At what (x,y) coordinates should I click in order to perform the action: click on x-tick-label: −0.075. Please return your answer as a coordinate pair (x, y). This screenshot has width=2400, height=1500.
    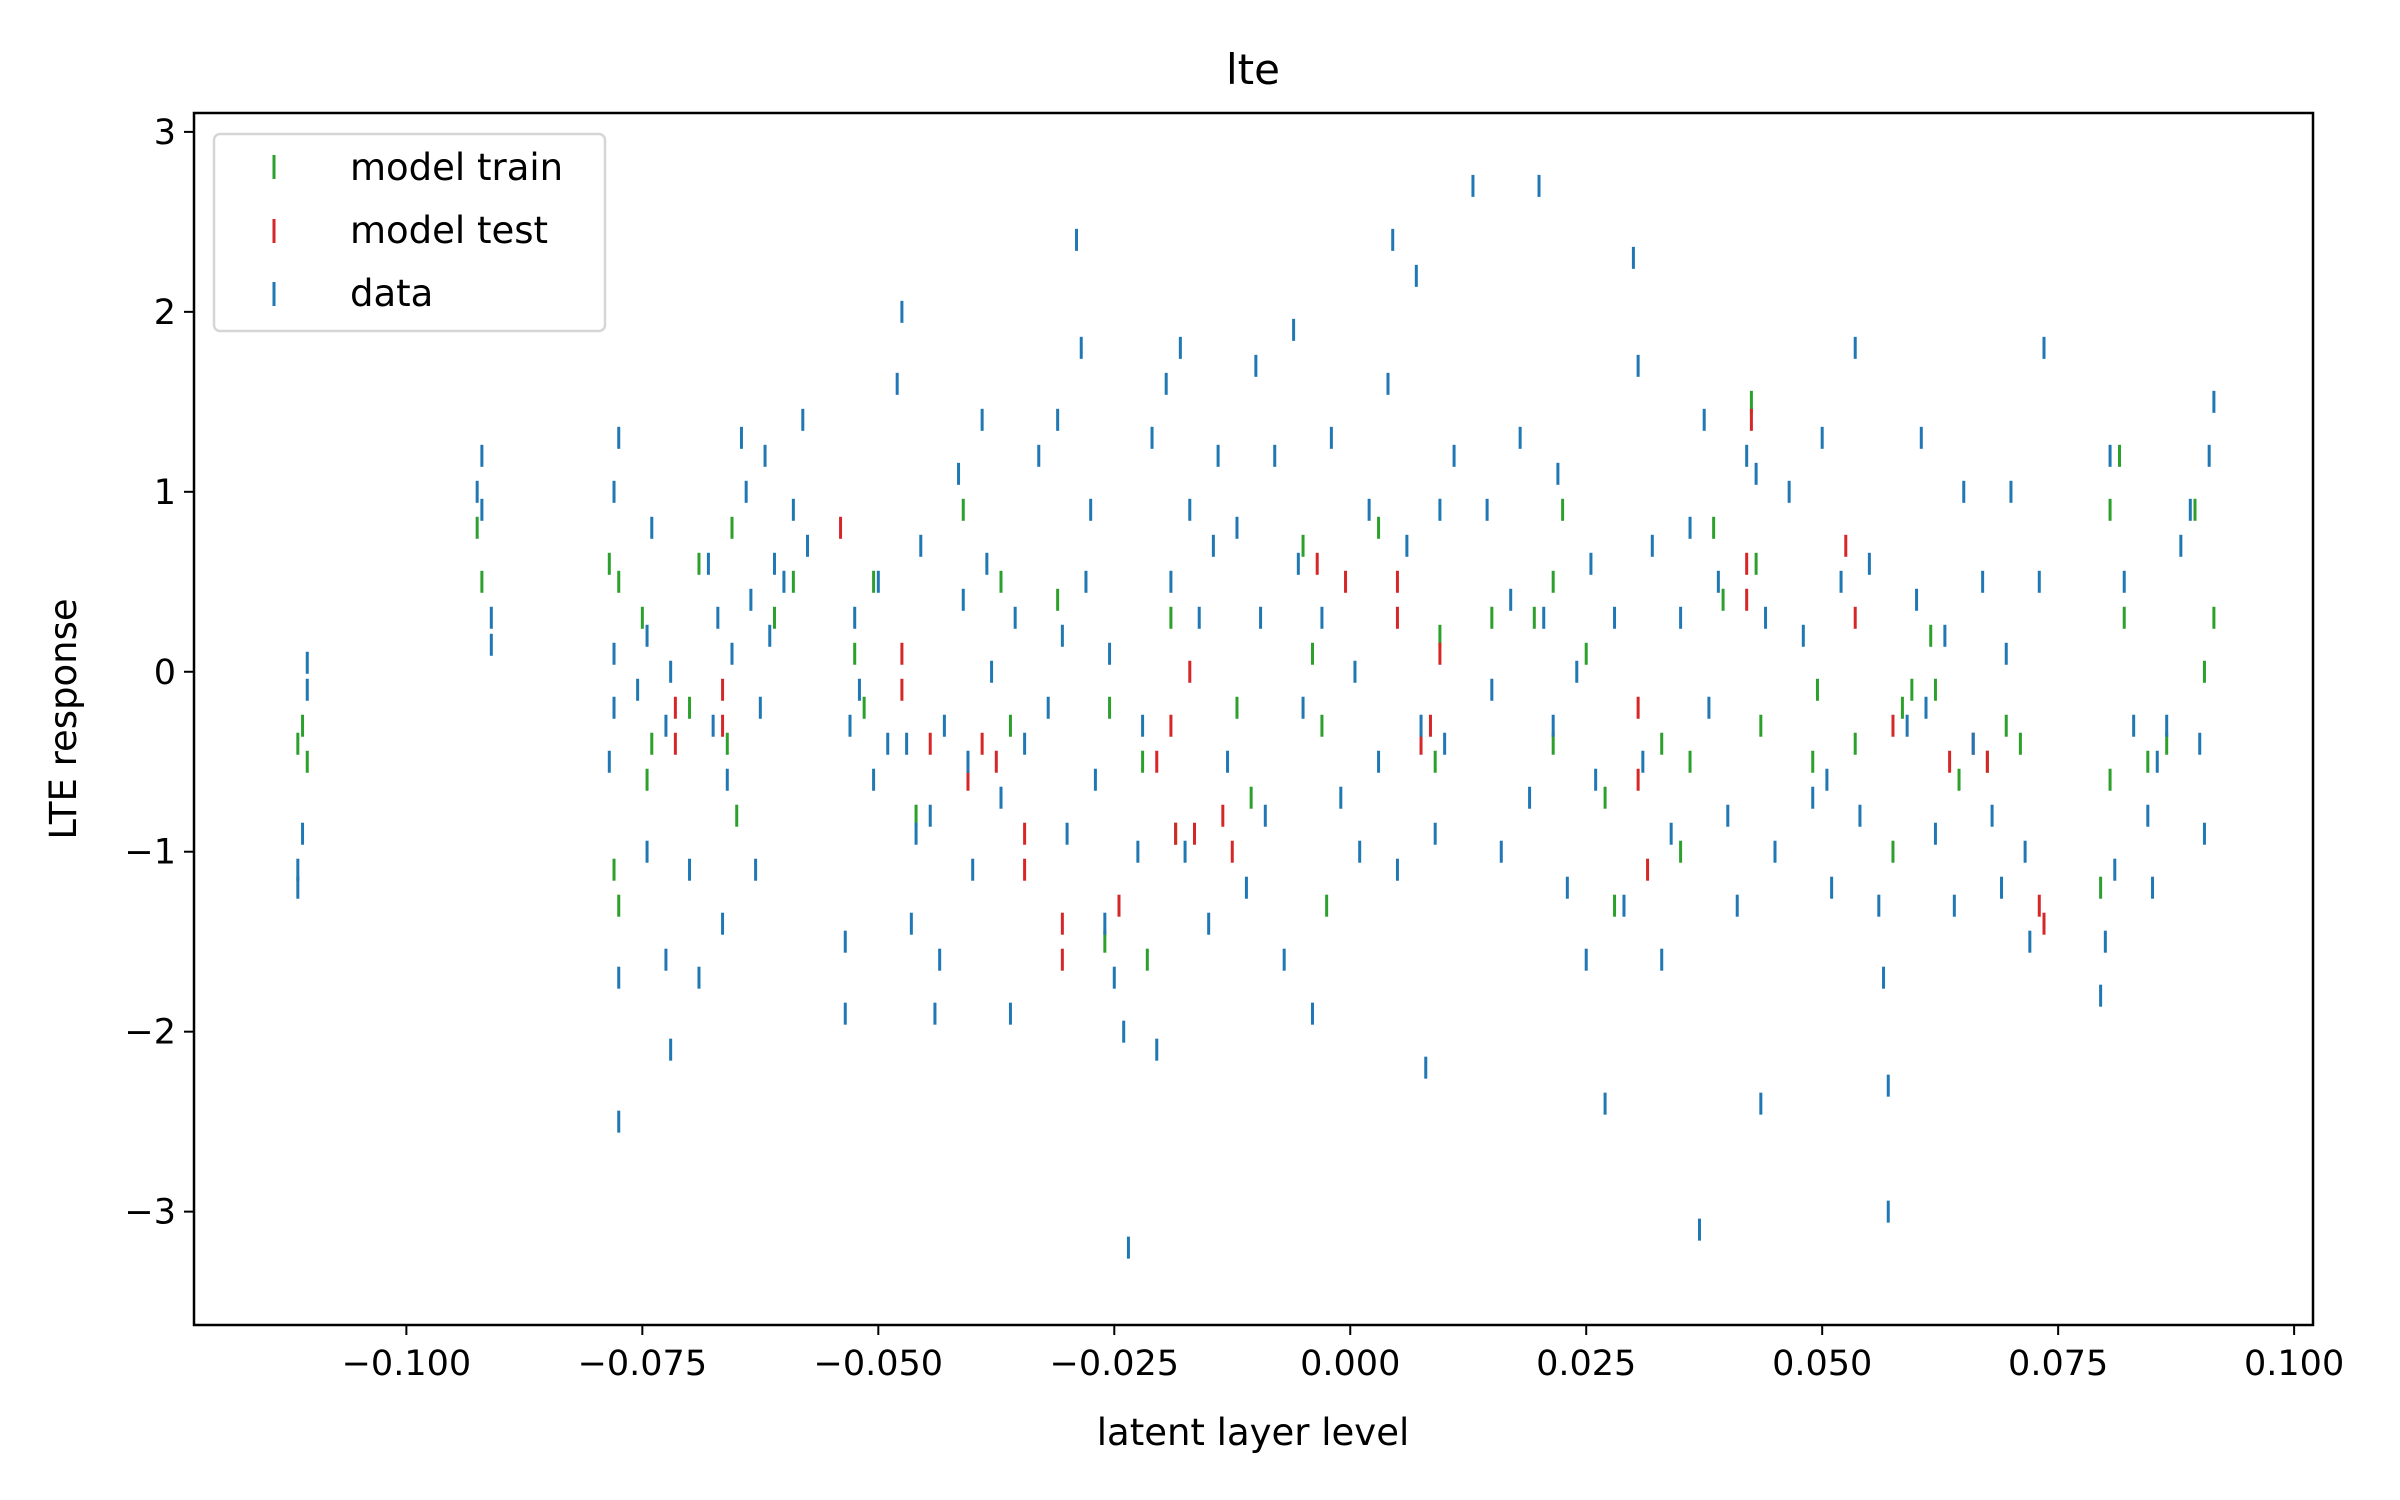
    Looking at the image, I should click on (643, 1364).